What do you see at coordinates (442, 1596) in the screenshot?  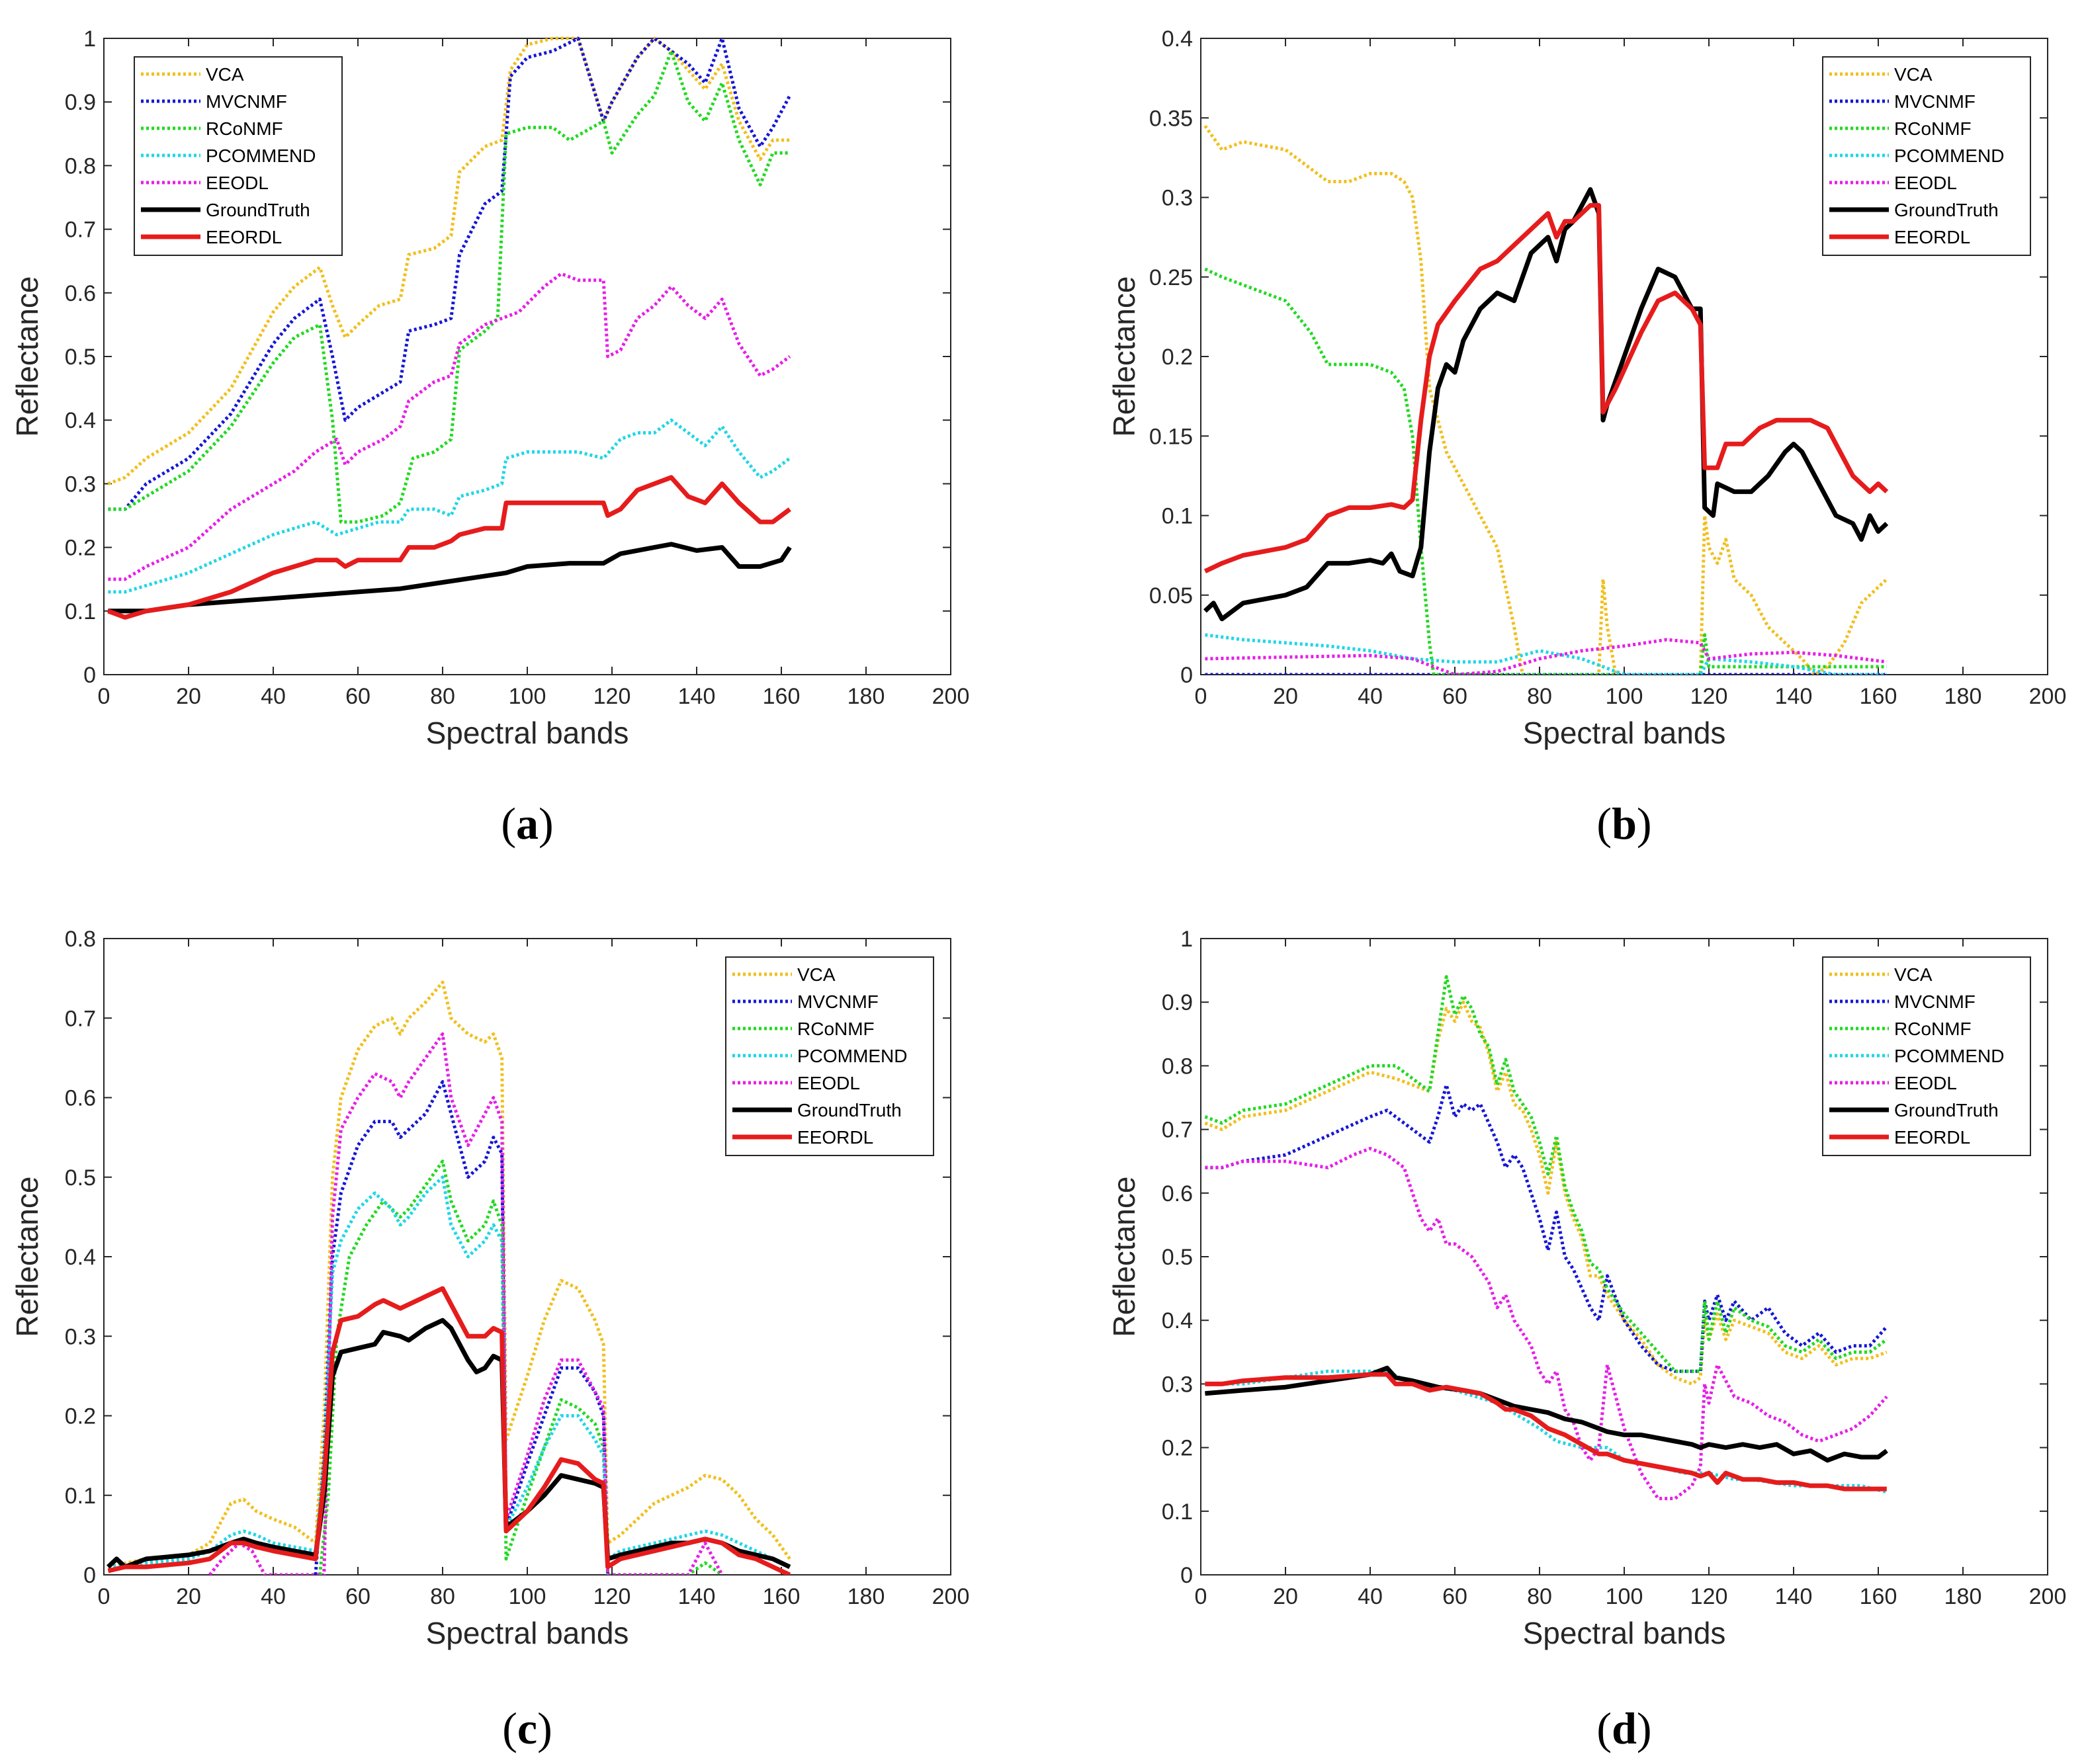 I see `x-tick-label: 80` at bounding box center [442, 1596].